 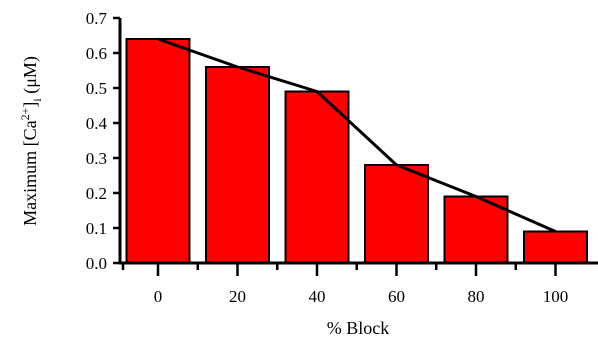 What do you see at coordinates (25, 113) in the screenshot?
I see `y-axis-title-sup: 2+` at bounding box center [25, 113].